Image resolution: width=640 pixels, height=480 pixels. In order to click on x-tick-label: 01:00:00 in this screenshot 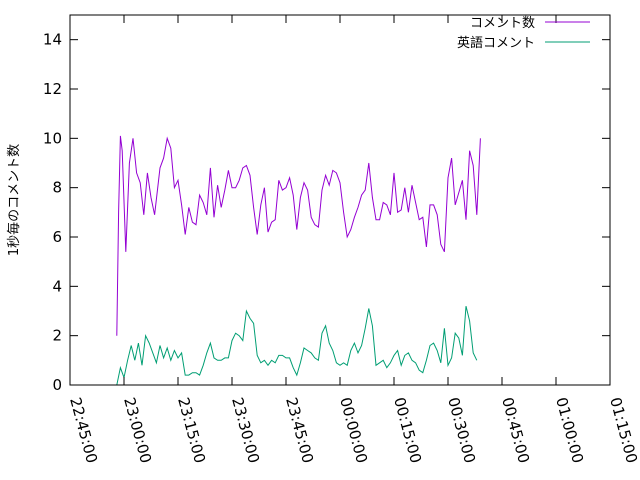, I will do `click(569, 430)`.